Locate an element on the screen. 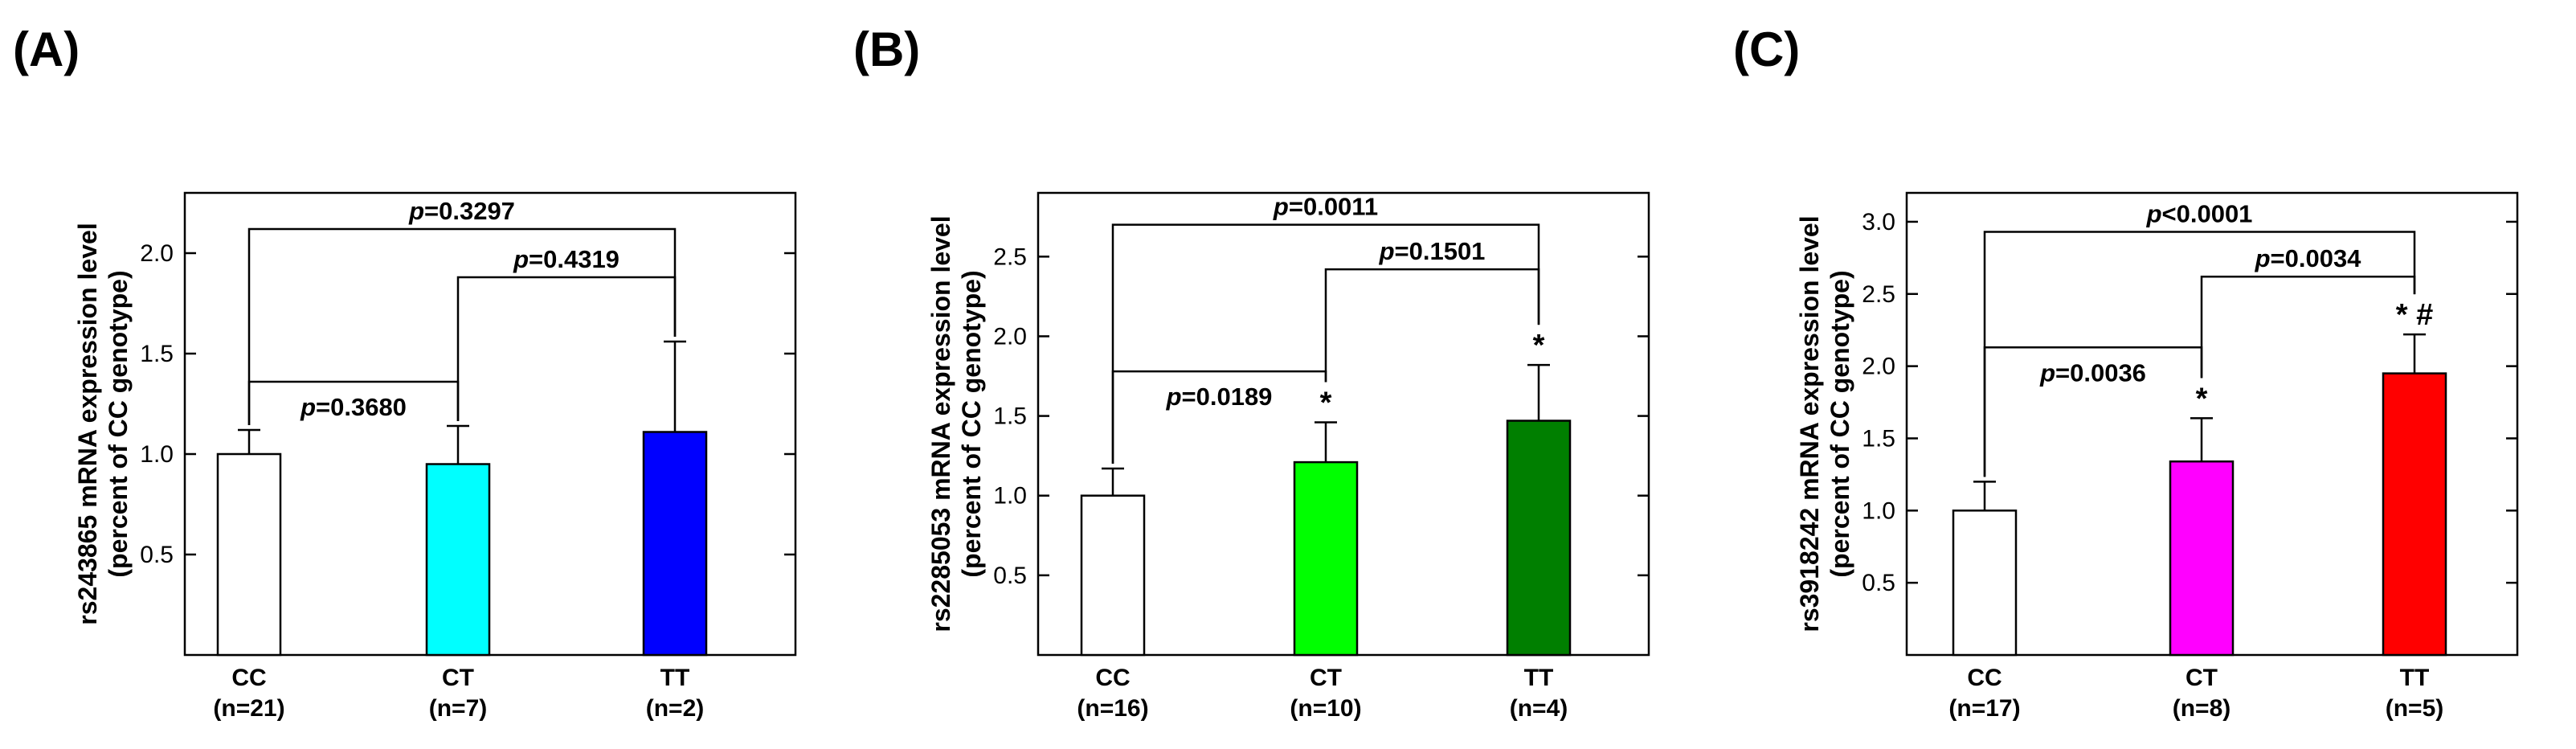  x-category-count: (n=17) is located at coordinates (1984, 708).